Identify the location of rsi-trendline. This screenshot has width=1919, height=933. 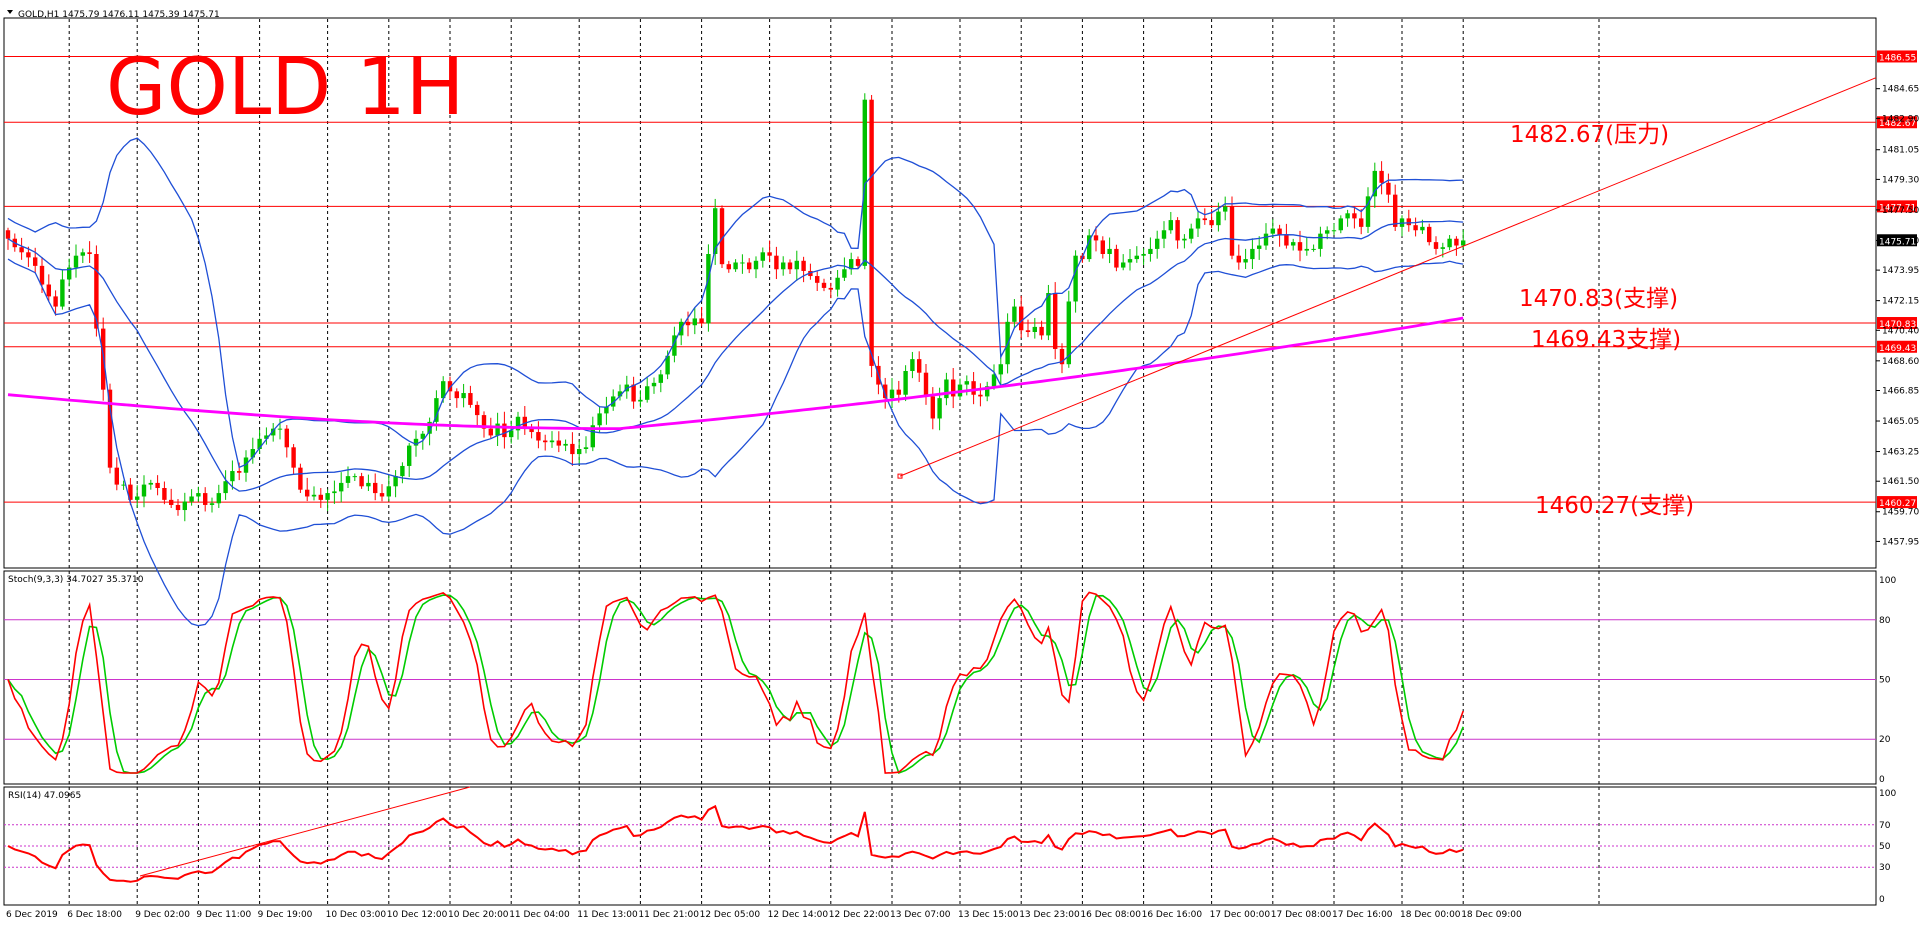
(305, 831).